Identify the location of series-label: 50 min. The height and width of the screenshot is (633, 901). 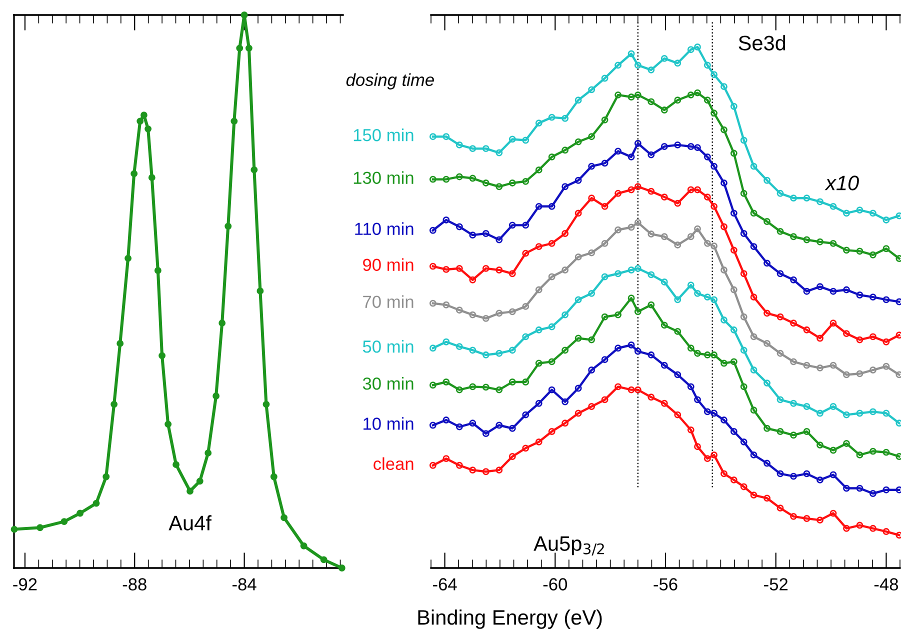
(388, 346).